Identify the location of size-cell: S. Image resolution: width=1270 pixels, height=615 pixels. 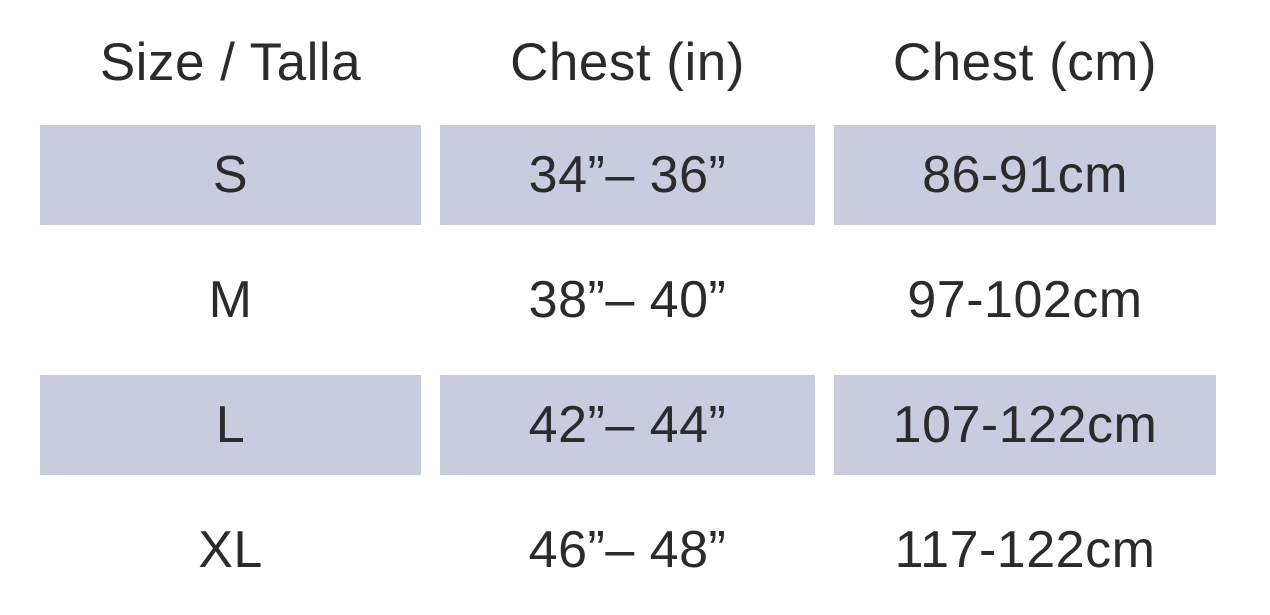
(230, 175).